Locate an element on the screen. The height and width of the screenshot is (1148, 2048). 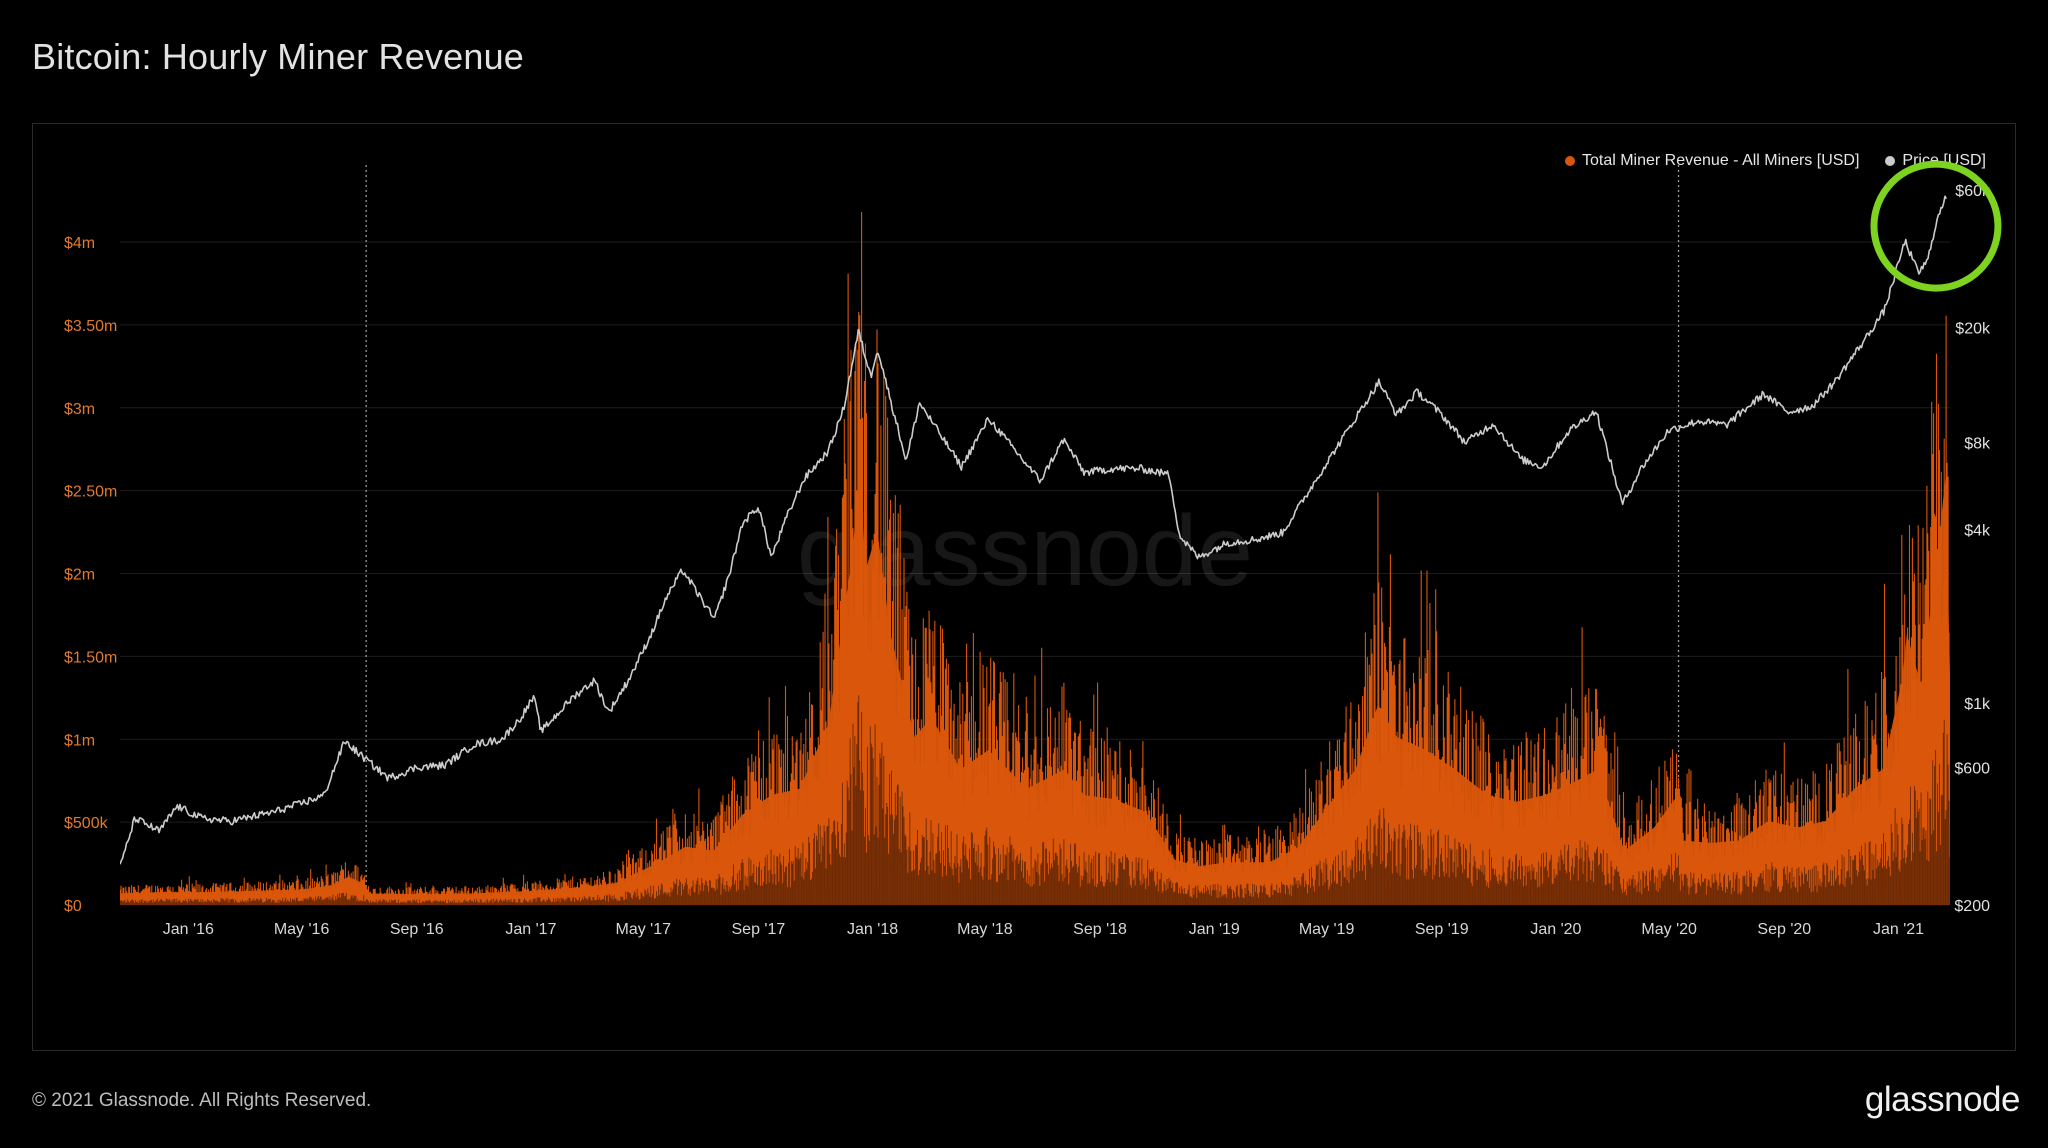
x-tick-label: Jan '17 is located at coordinates (530, 929).